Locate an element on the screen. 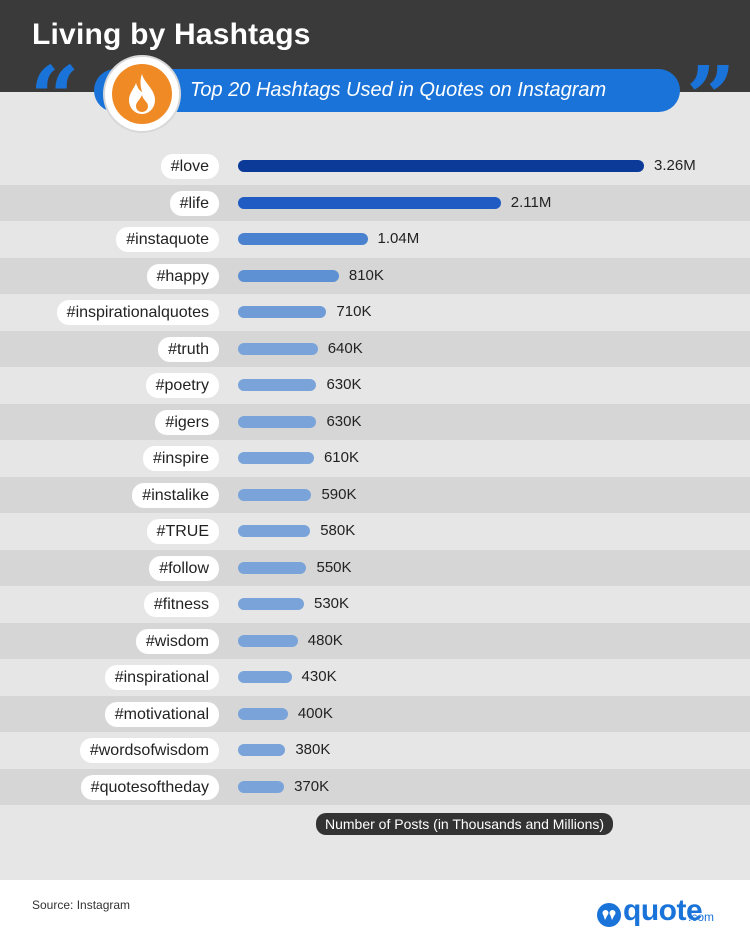 This screenshot has height=952, width=750. category-label: #follow is located at coordinates (184, 568).